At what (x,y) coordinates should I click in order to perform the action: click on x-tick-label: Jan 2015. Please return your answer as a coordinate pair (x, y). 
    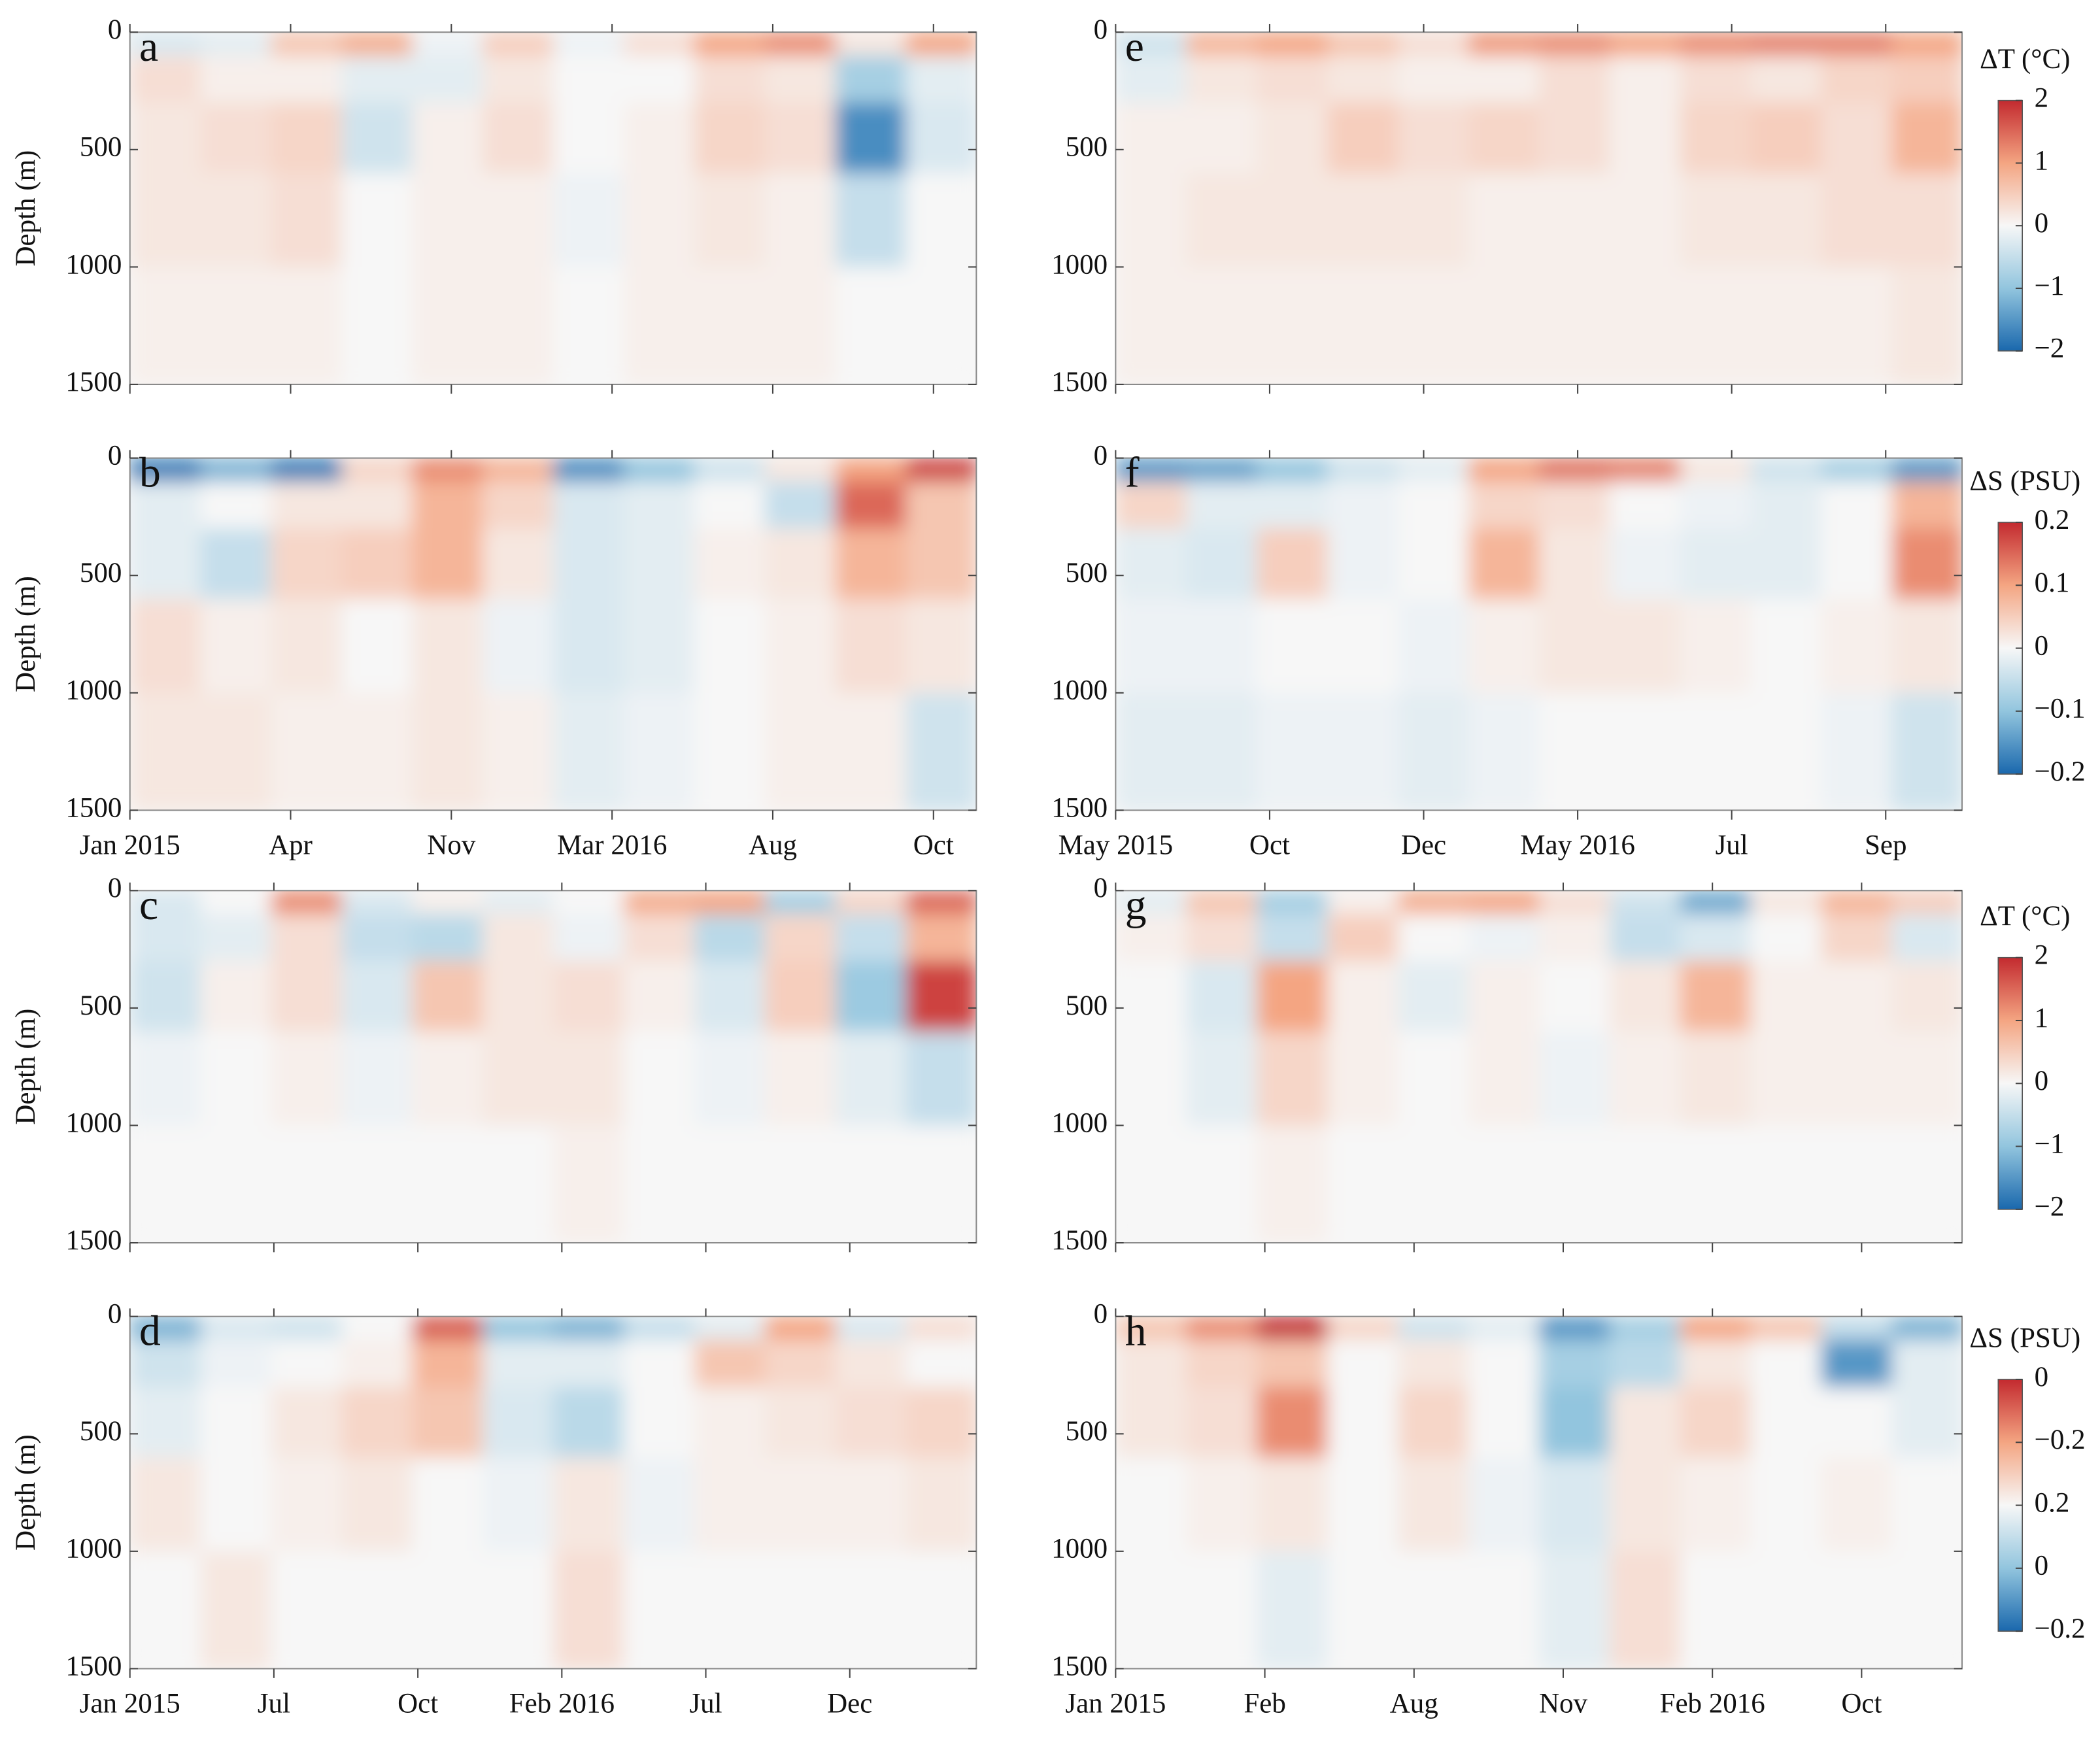
    Looking at the image, I should click on (130, 846).